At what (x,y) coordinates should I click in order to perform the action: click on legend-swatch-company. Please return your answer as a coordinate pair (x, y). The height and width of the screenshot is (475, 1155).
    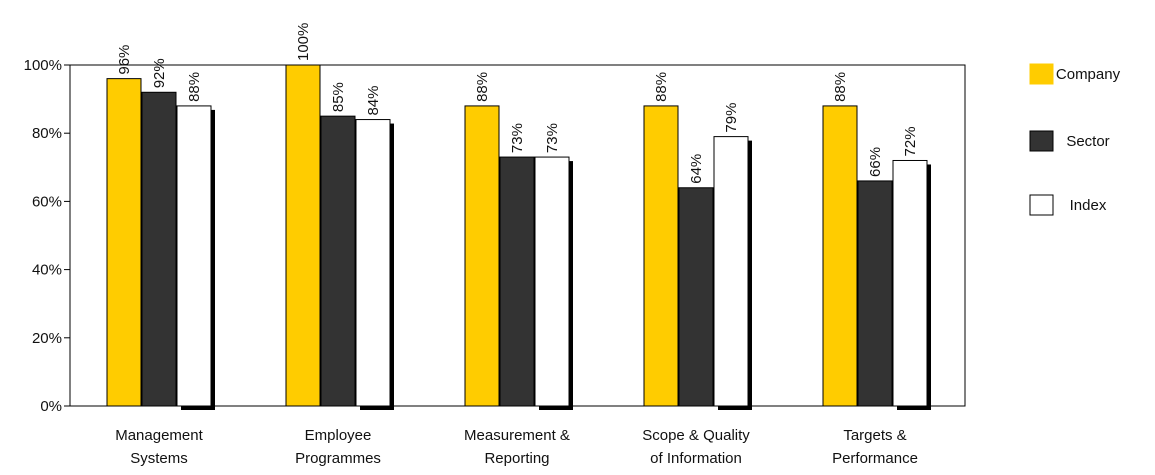
    Looking at the image, I should click on (1041, 74).